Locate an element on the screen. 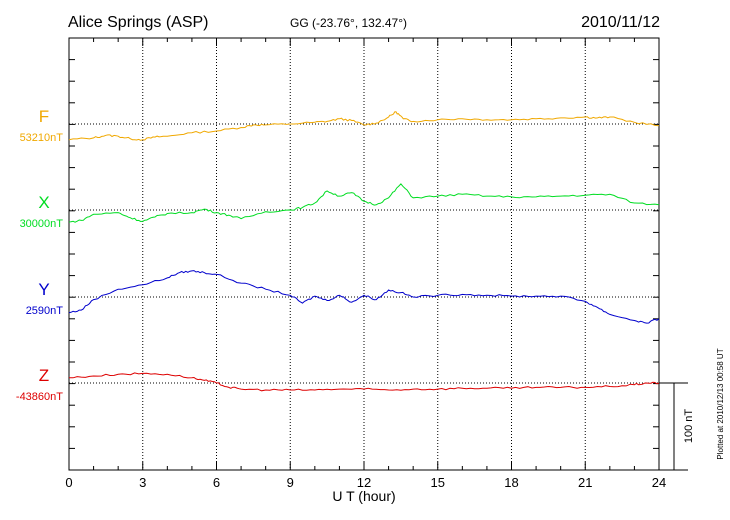  series-baseline-f: 53210nT is located at coordinates (42, 138).